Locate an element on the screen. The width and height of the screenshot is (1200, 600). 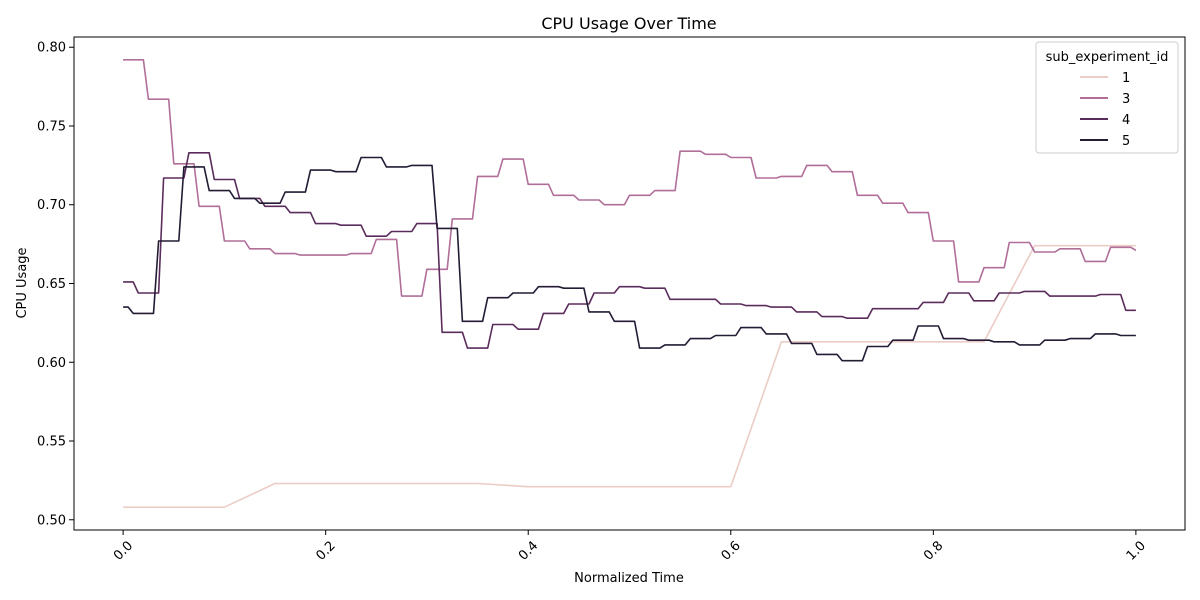
y-tick-label: 0.60 is located at coordinates (51, 363).